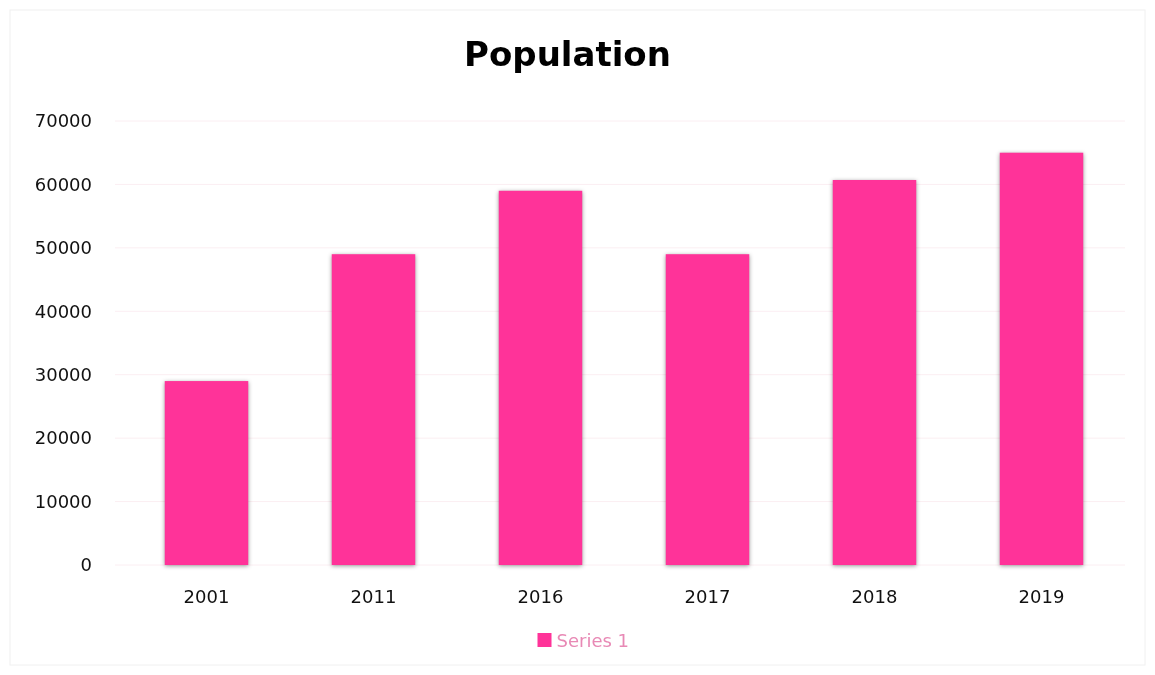 The image size is (1155, 675). I want to click on y-tick-label: 70000, so click(63, 121).